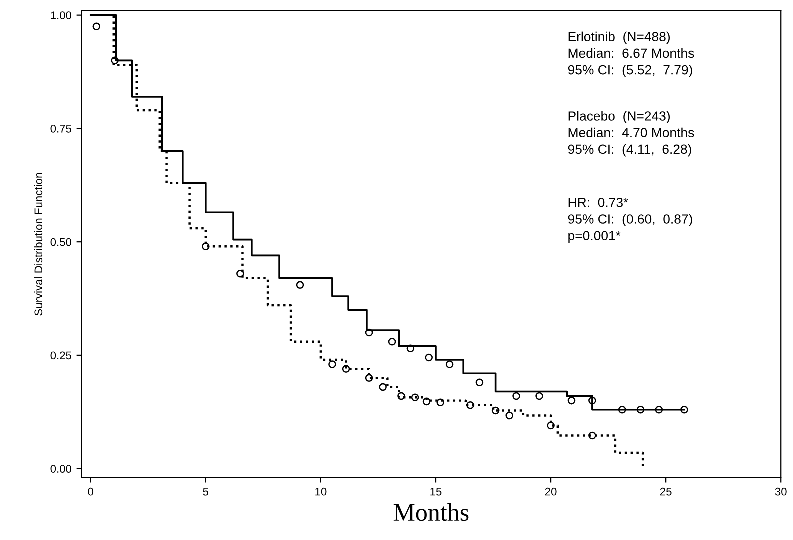  I want to click on x-axis-title: Months, so click(431, 513).